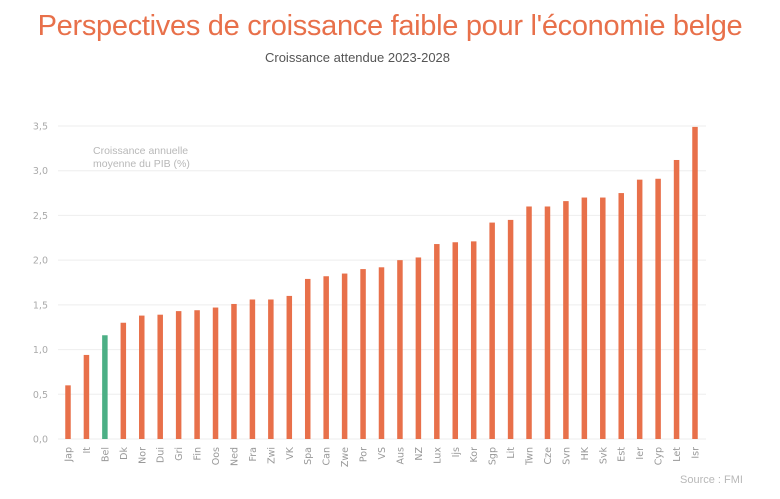 This screenshot has height=499, width=780. Describe the element at coordinates (123, 380) in the screenshot. I see `bar-dk` at that location.